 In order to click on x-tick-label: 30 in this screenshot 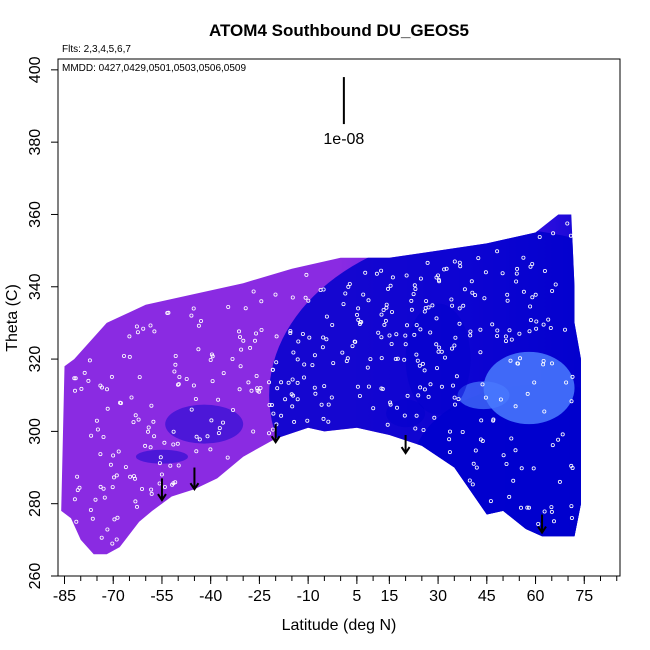, I will do `click(438, 596)`.